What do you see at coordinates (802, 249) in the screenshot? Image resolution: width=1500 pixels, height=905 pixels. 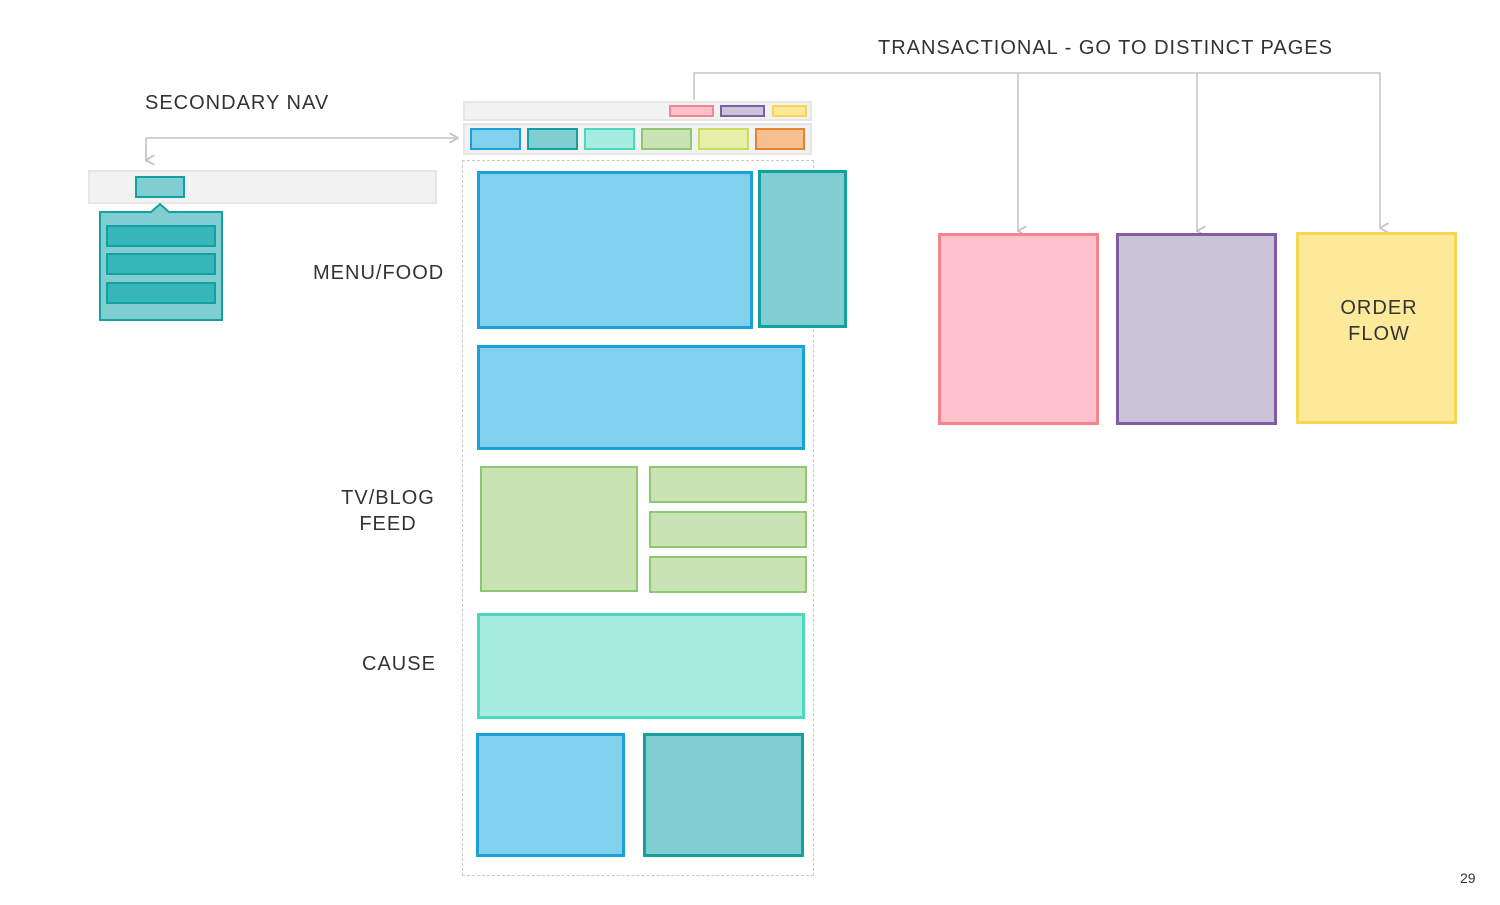 I see `menu-side-block` at bounding box center [802, 249].